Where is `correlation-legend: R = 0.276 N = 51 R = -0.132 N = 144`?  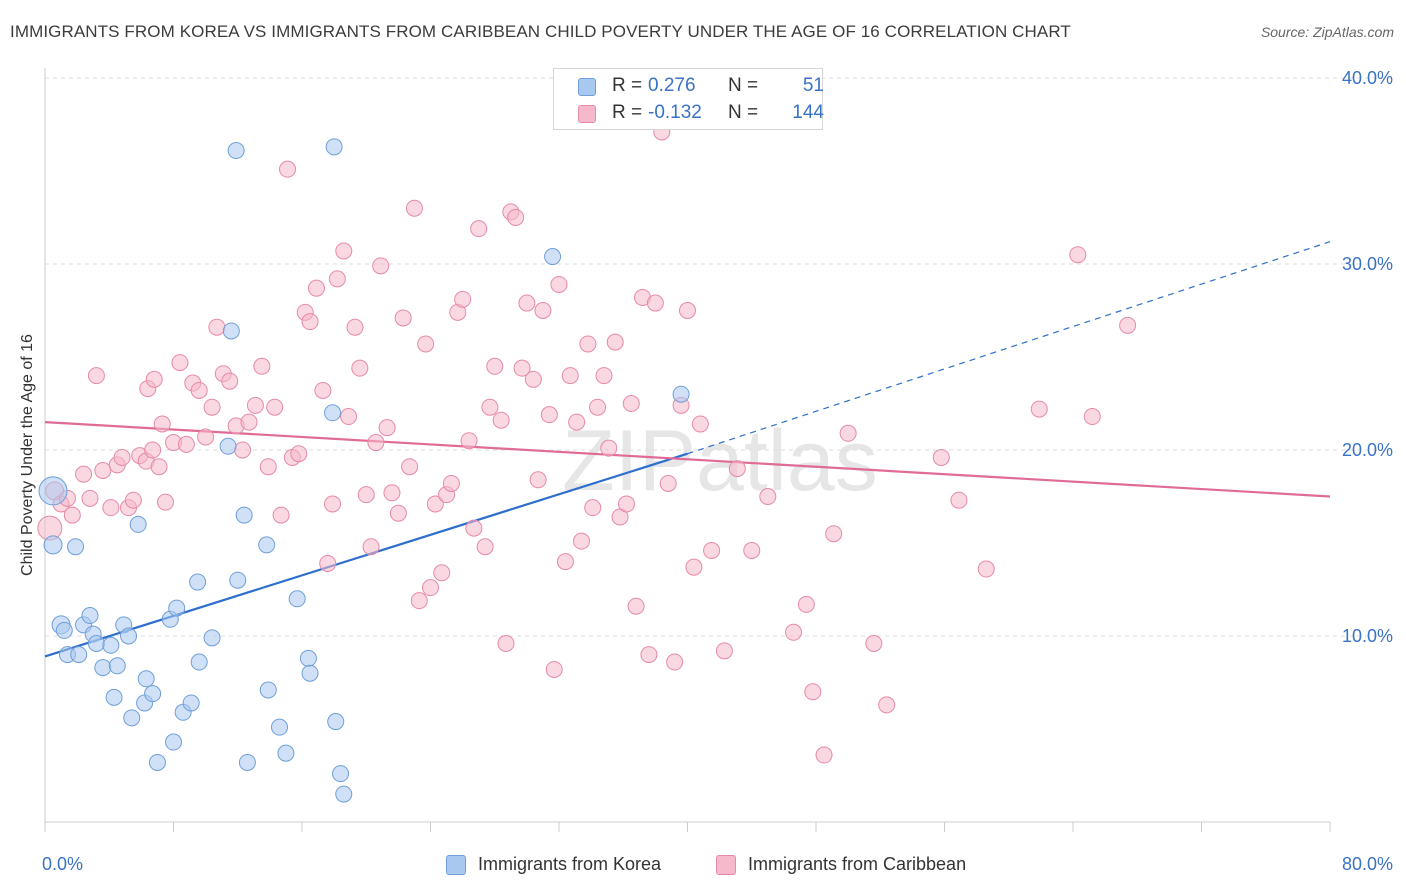
correlation-legend: R = 0.276 N = 51 R = -0.132 N = 144 is located at coordinates (688, 99).